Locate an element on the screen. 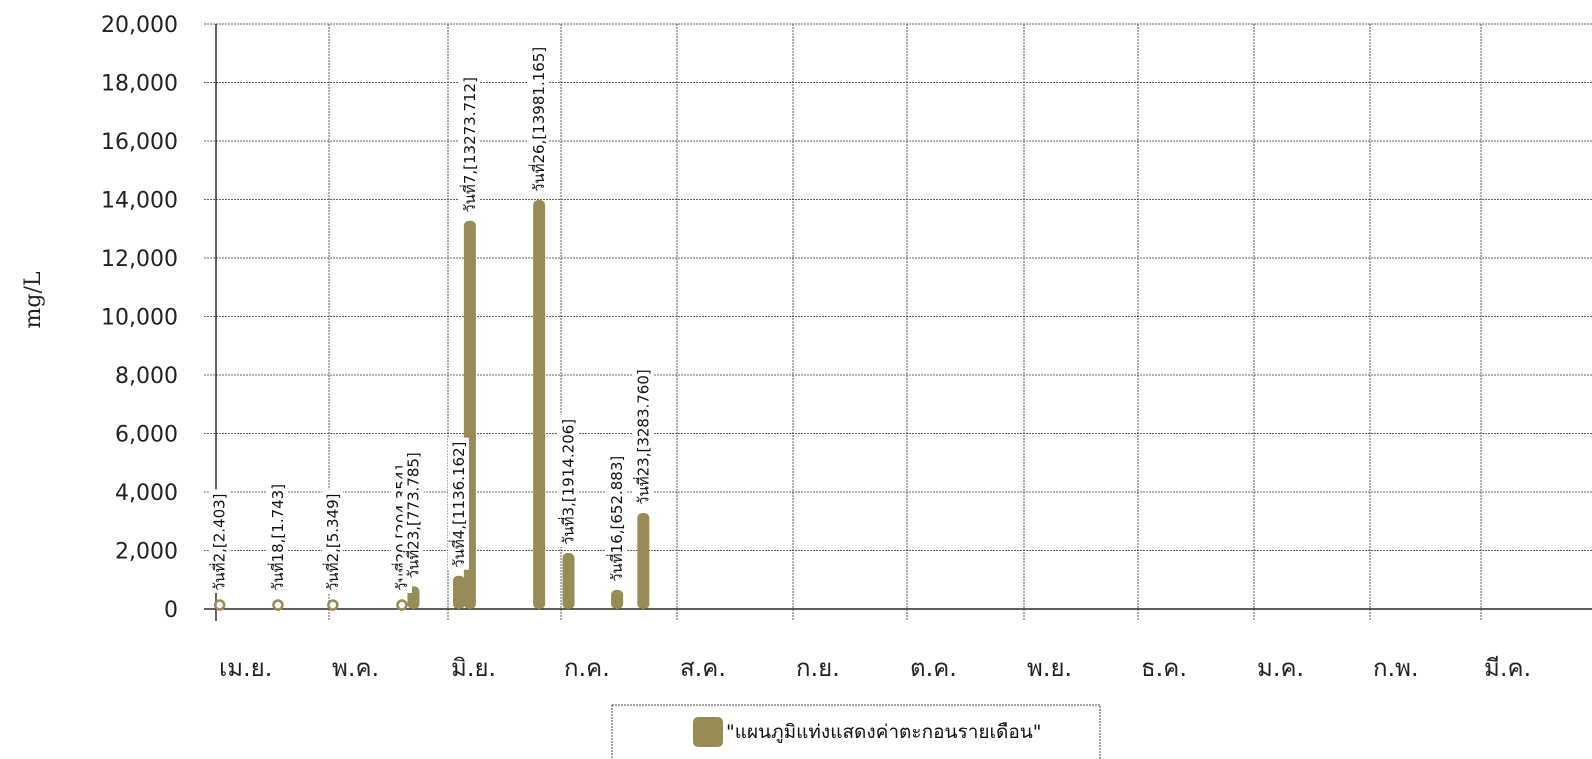 Image resolution: width=1592 pixels, height=759 pixels. data-label-text: วันที่7,[13273.712] is located at coordinates (469, 145).